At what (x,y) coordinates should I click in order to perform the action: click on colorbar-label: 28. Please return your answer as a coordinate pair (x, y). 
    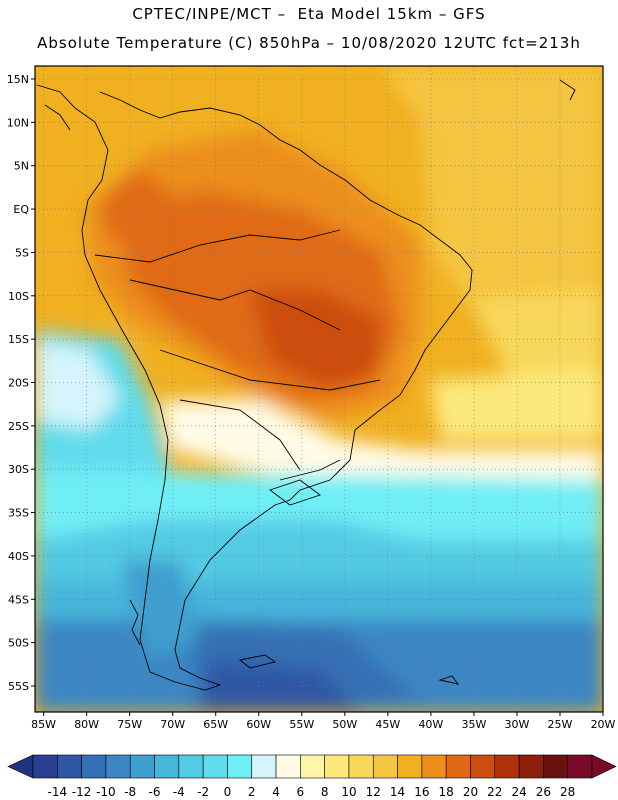
    Looking at the image, I should click on (567, 792).